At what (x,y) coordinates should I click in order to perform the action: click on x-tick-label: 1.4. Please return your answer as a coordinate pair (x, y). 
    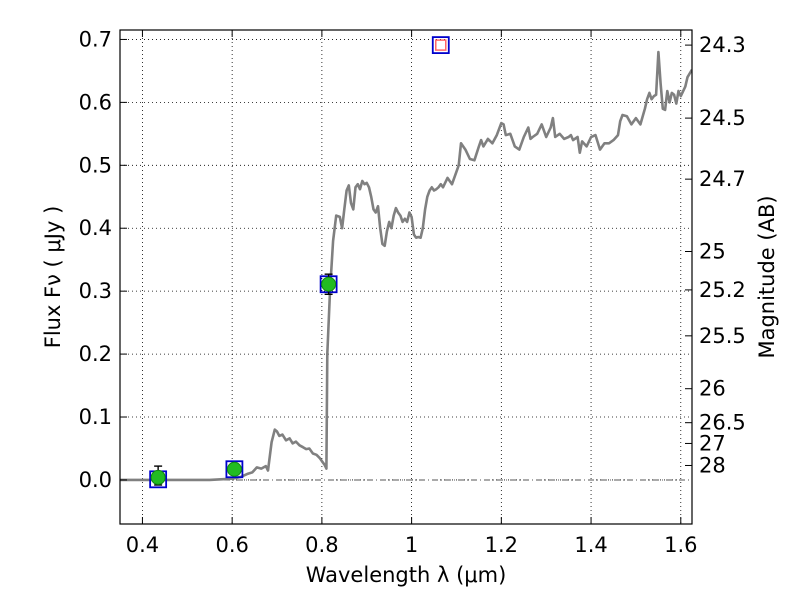
    Looking at the image, I should click on (590, 545).